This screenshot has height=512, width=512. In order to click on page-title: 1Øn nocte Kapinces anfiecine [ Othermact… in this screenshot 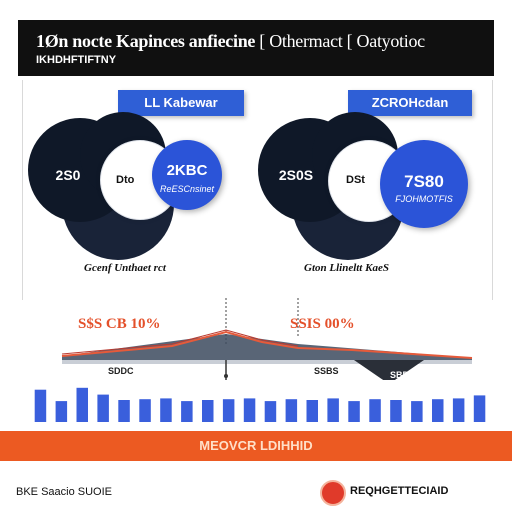, I will do `click(230, 41)`.